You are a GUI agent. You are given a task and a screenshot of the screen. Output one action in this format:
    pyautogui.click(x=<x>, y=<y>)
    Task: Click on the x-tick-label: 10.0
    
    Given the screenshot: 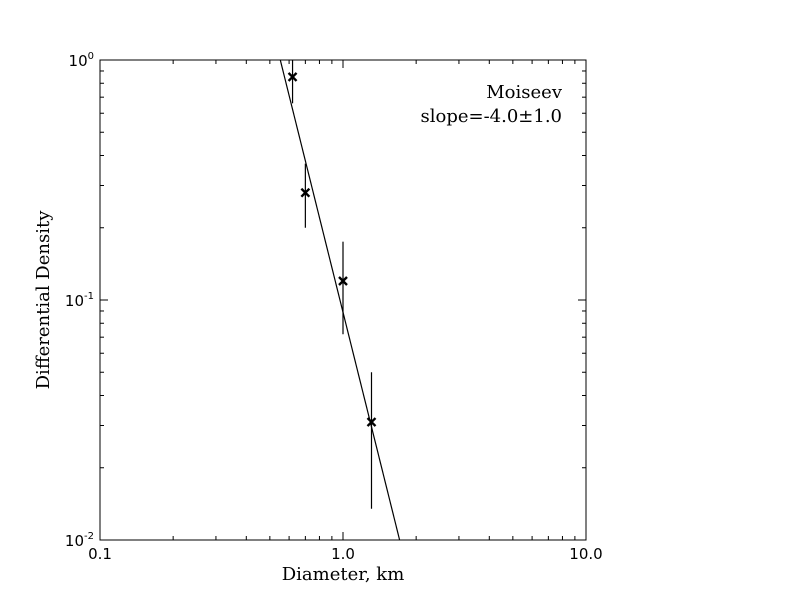 What is the action you would take?
    pyautogui.click(x=585, y=554)
    